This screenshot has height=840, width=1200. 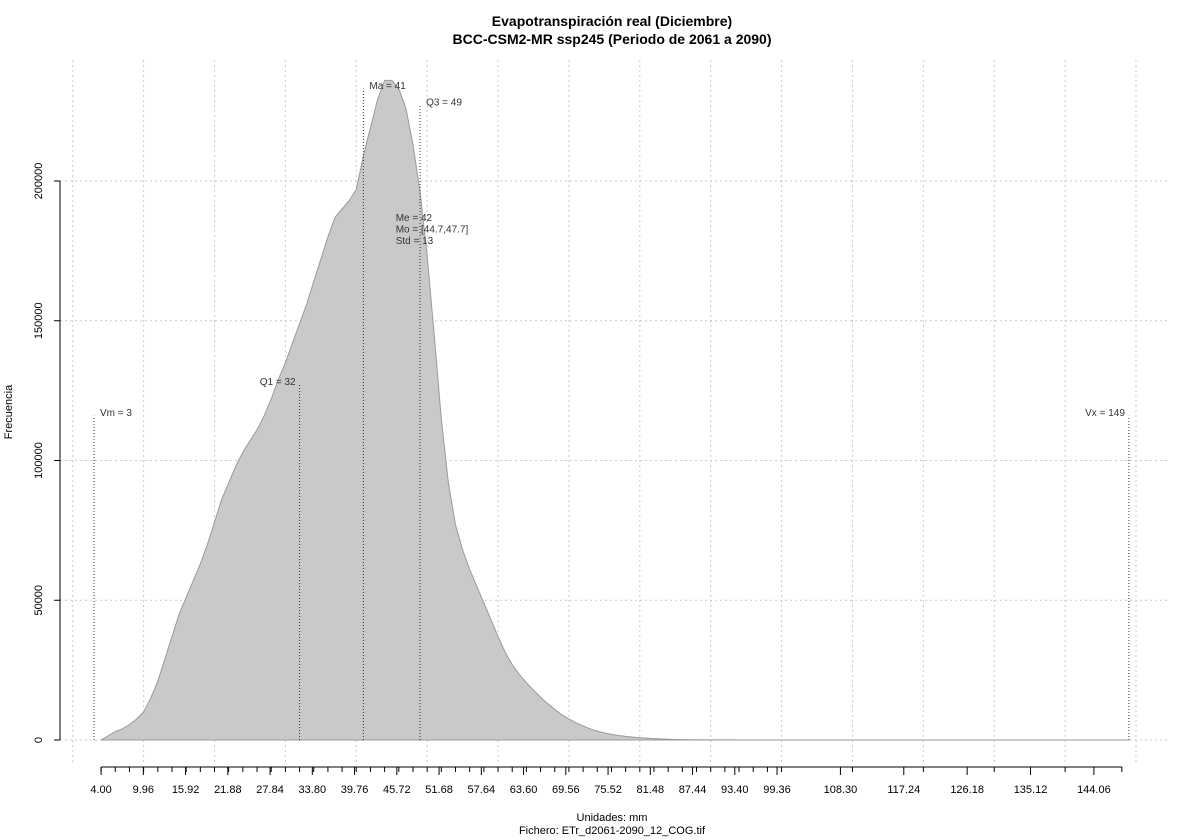 What do you see at coordinates (186, 790) in the screenshot?
I see `x-tick-label: 15.92` at bounding box center [186, 790].